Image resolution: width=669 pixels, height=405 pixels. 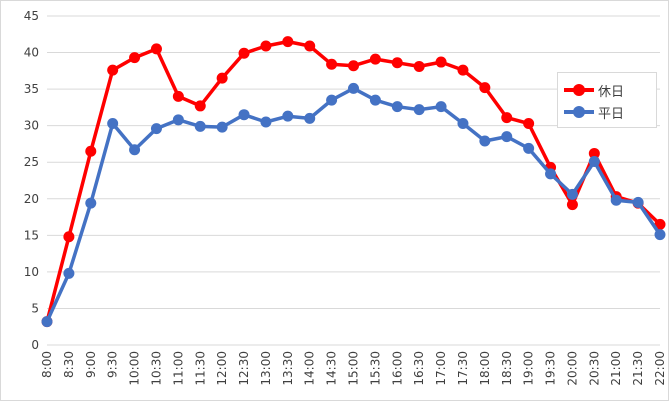 What do you see at coordinates (31, 16) in the screenshot?
I see `y-tick-label-45: 45` at bounding box center [31, 16].